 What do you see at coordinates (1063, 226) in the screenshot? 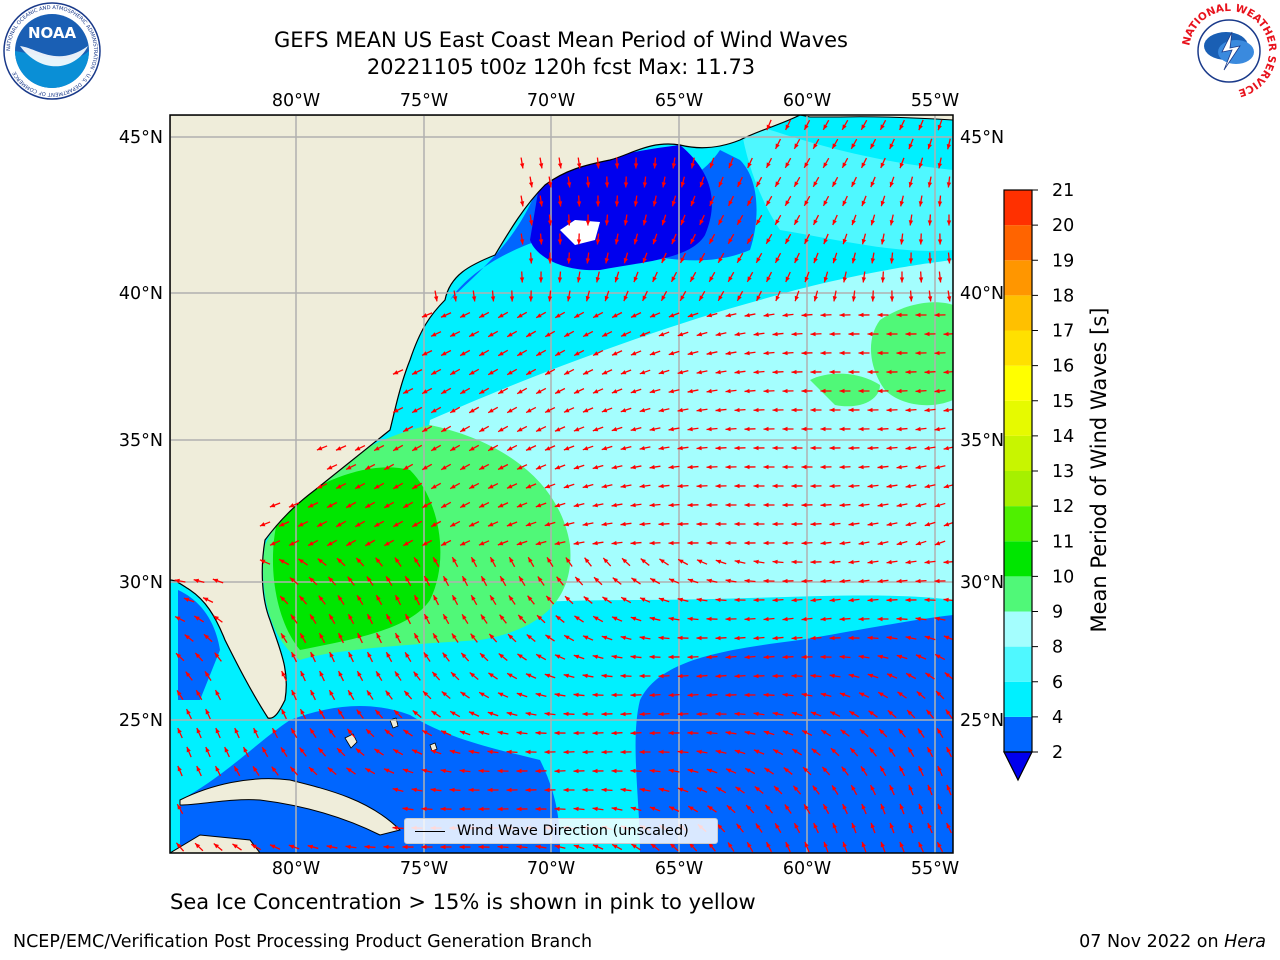
I see `colorbar-tick-label: 20` at bounding box center [1063, 226].